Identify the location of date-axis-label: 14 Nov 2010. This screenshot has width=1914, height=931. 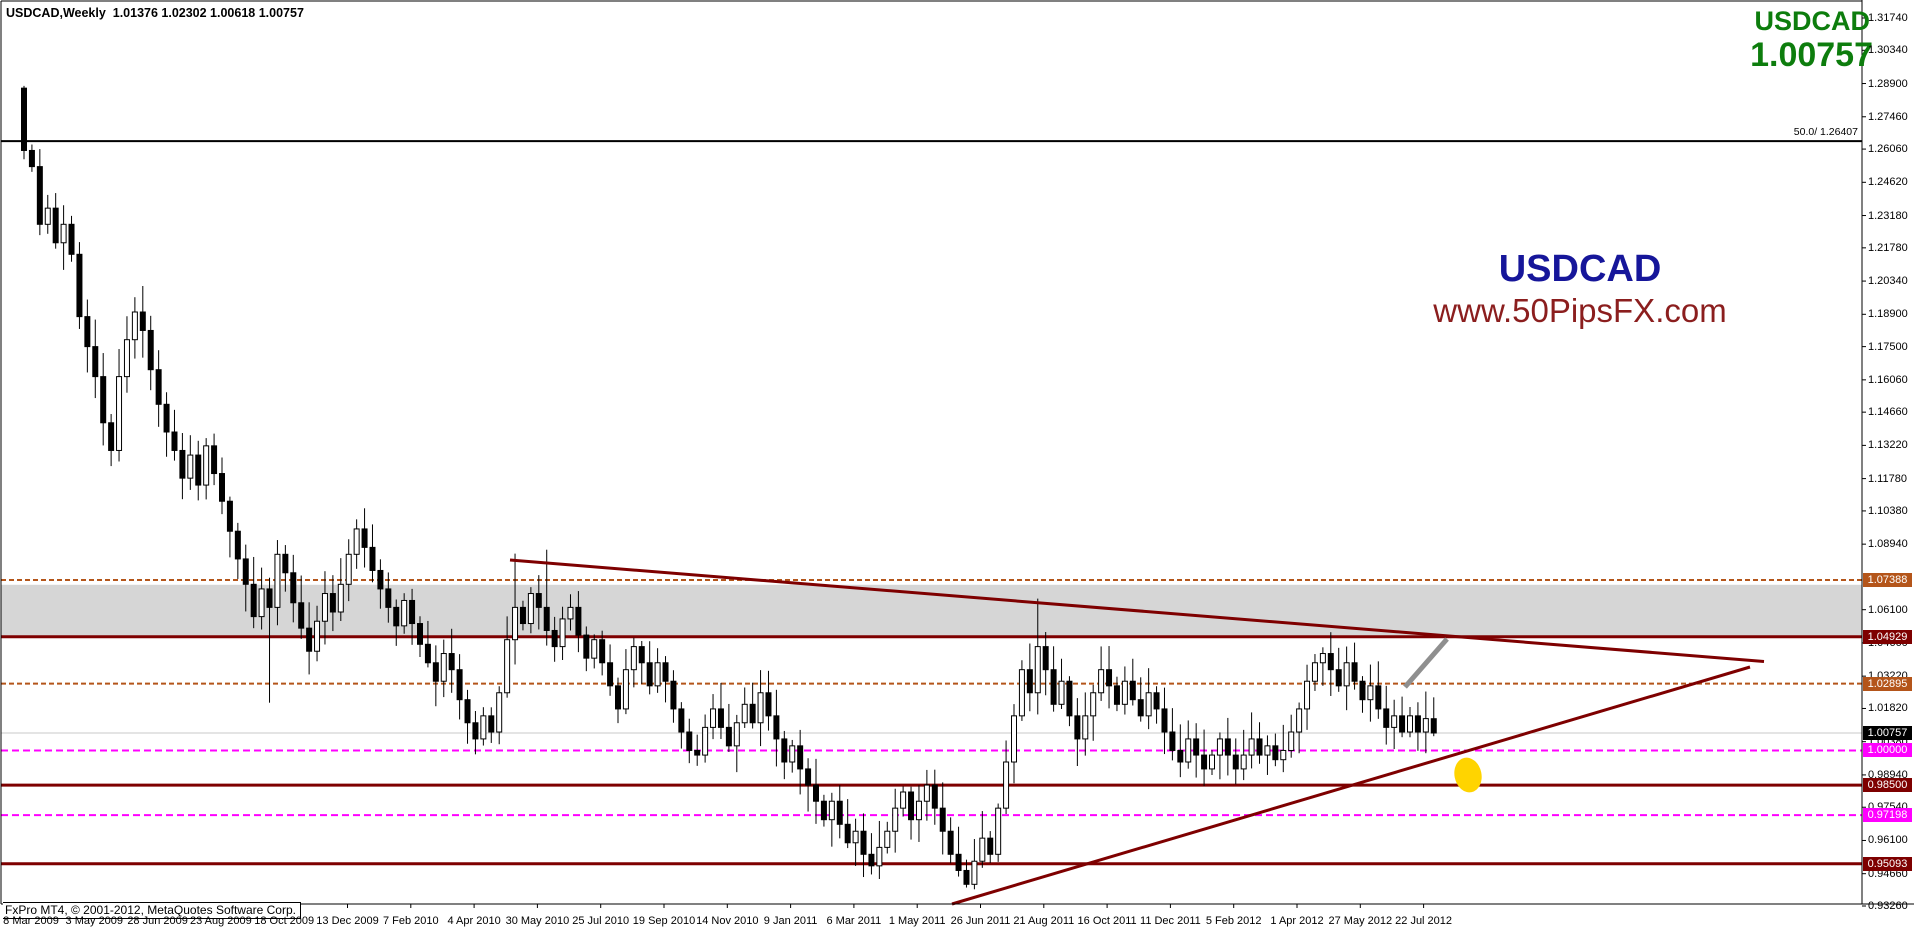
(727, 921).